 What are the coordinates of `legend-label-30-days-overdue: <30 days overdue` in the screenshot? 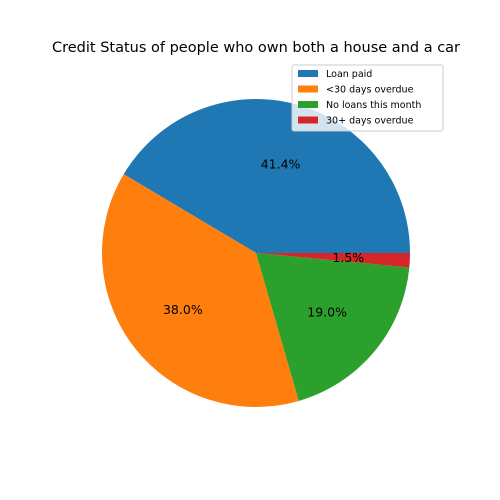 It's located at (370, 90).